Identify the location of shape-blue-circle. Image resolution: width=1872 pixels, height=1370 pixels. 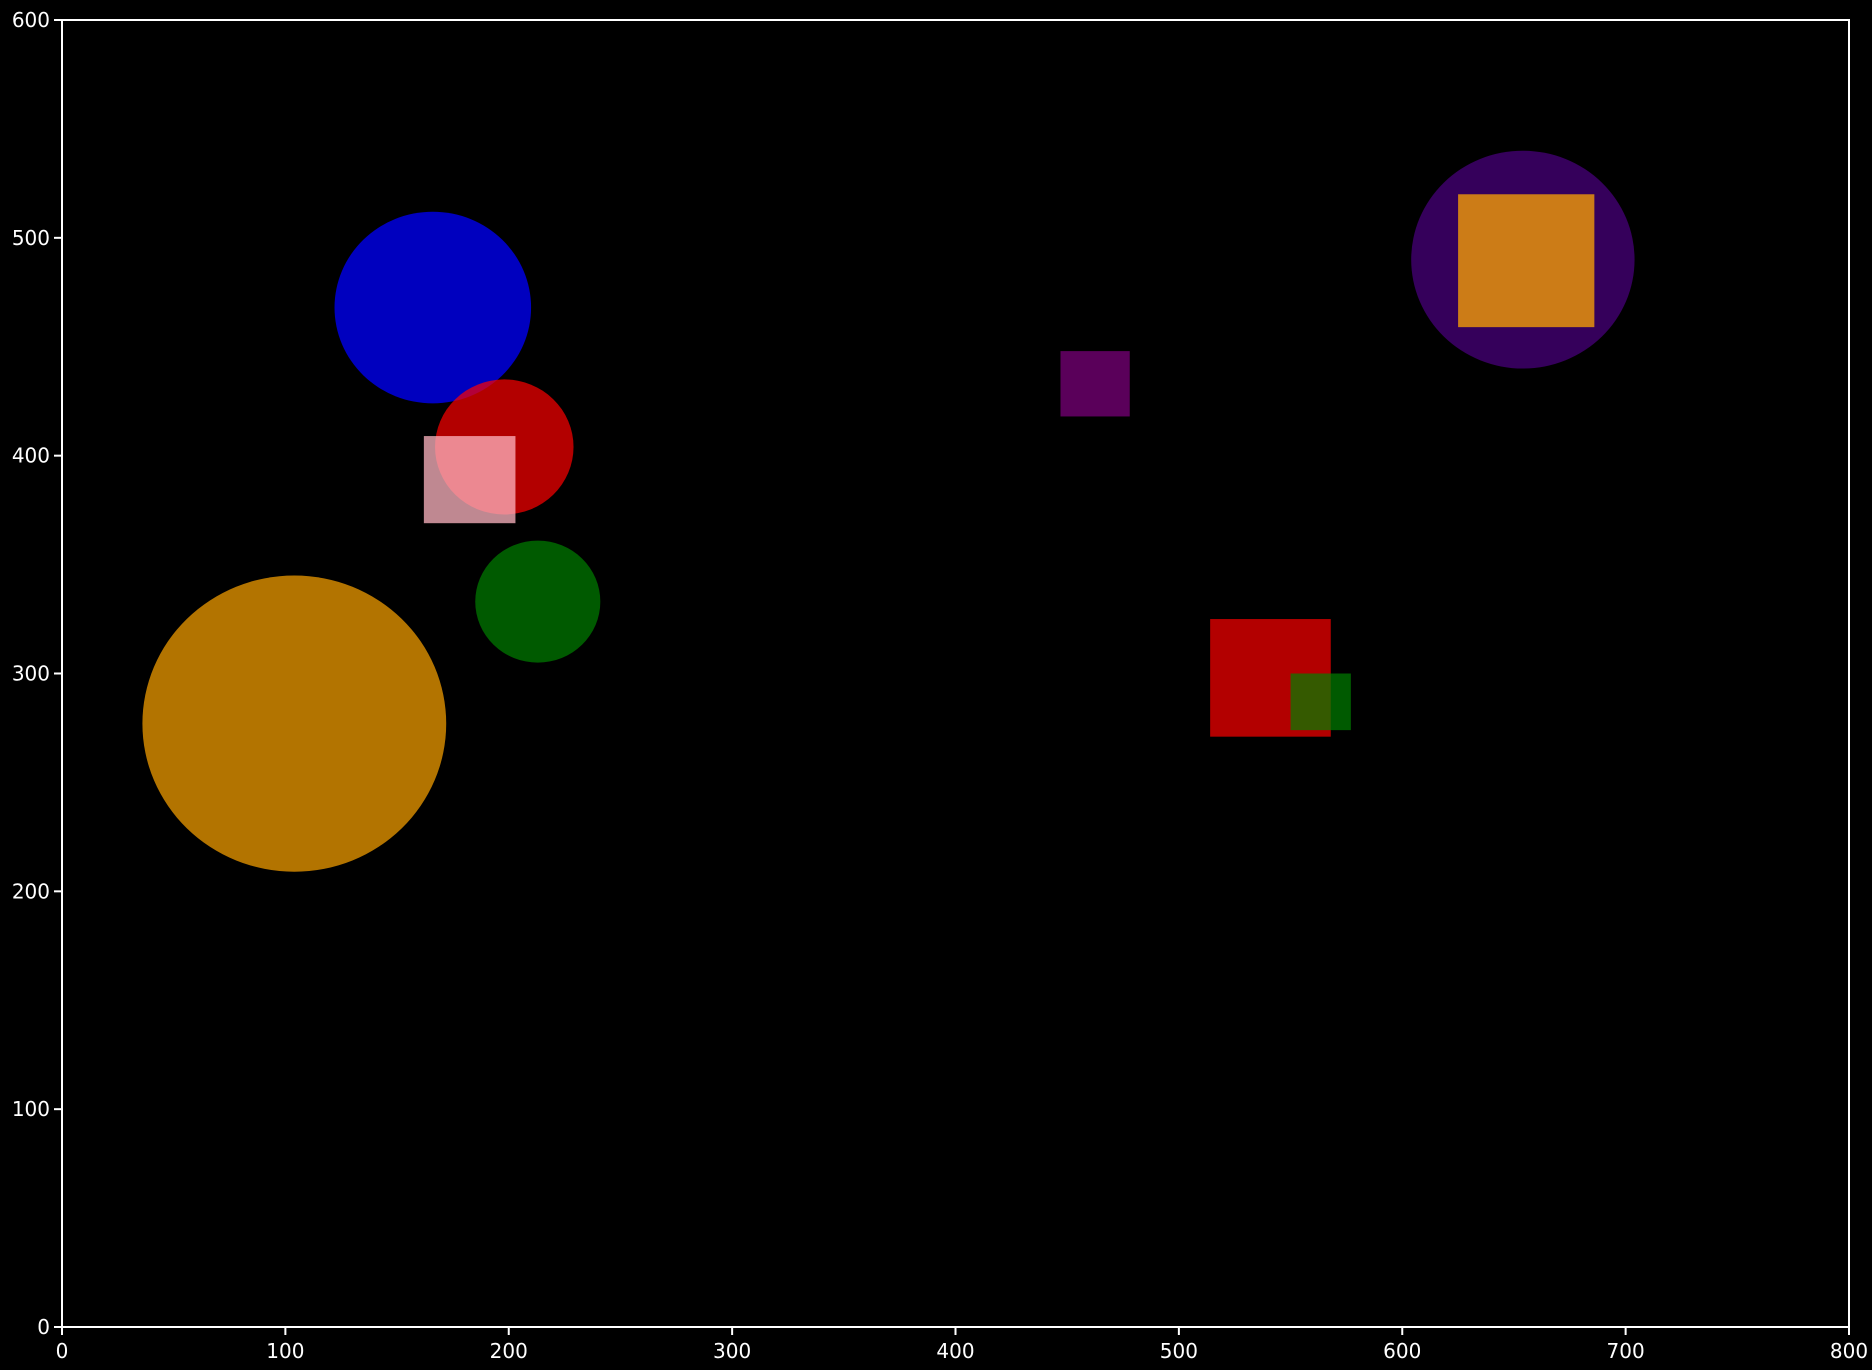
(433, 307).